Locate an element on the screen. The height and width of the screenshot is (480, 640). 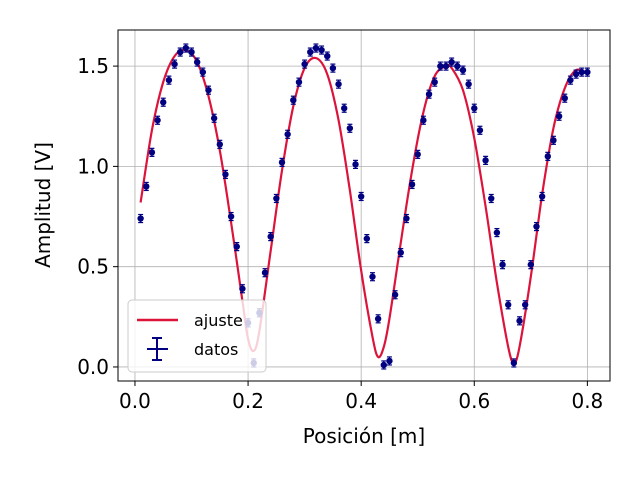
y-axis-title: Amplitud [V] is located at coordinates (43, 205).